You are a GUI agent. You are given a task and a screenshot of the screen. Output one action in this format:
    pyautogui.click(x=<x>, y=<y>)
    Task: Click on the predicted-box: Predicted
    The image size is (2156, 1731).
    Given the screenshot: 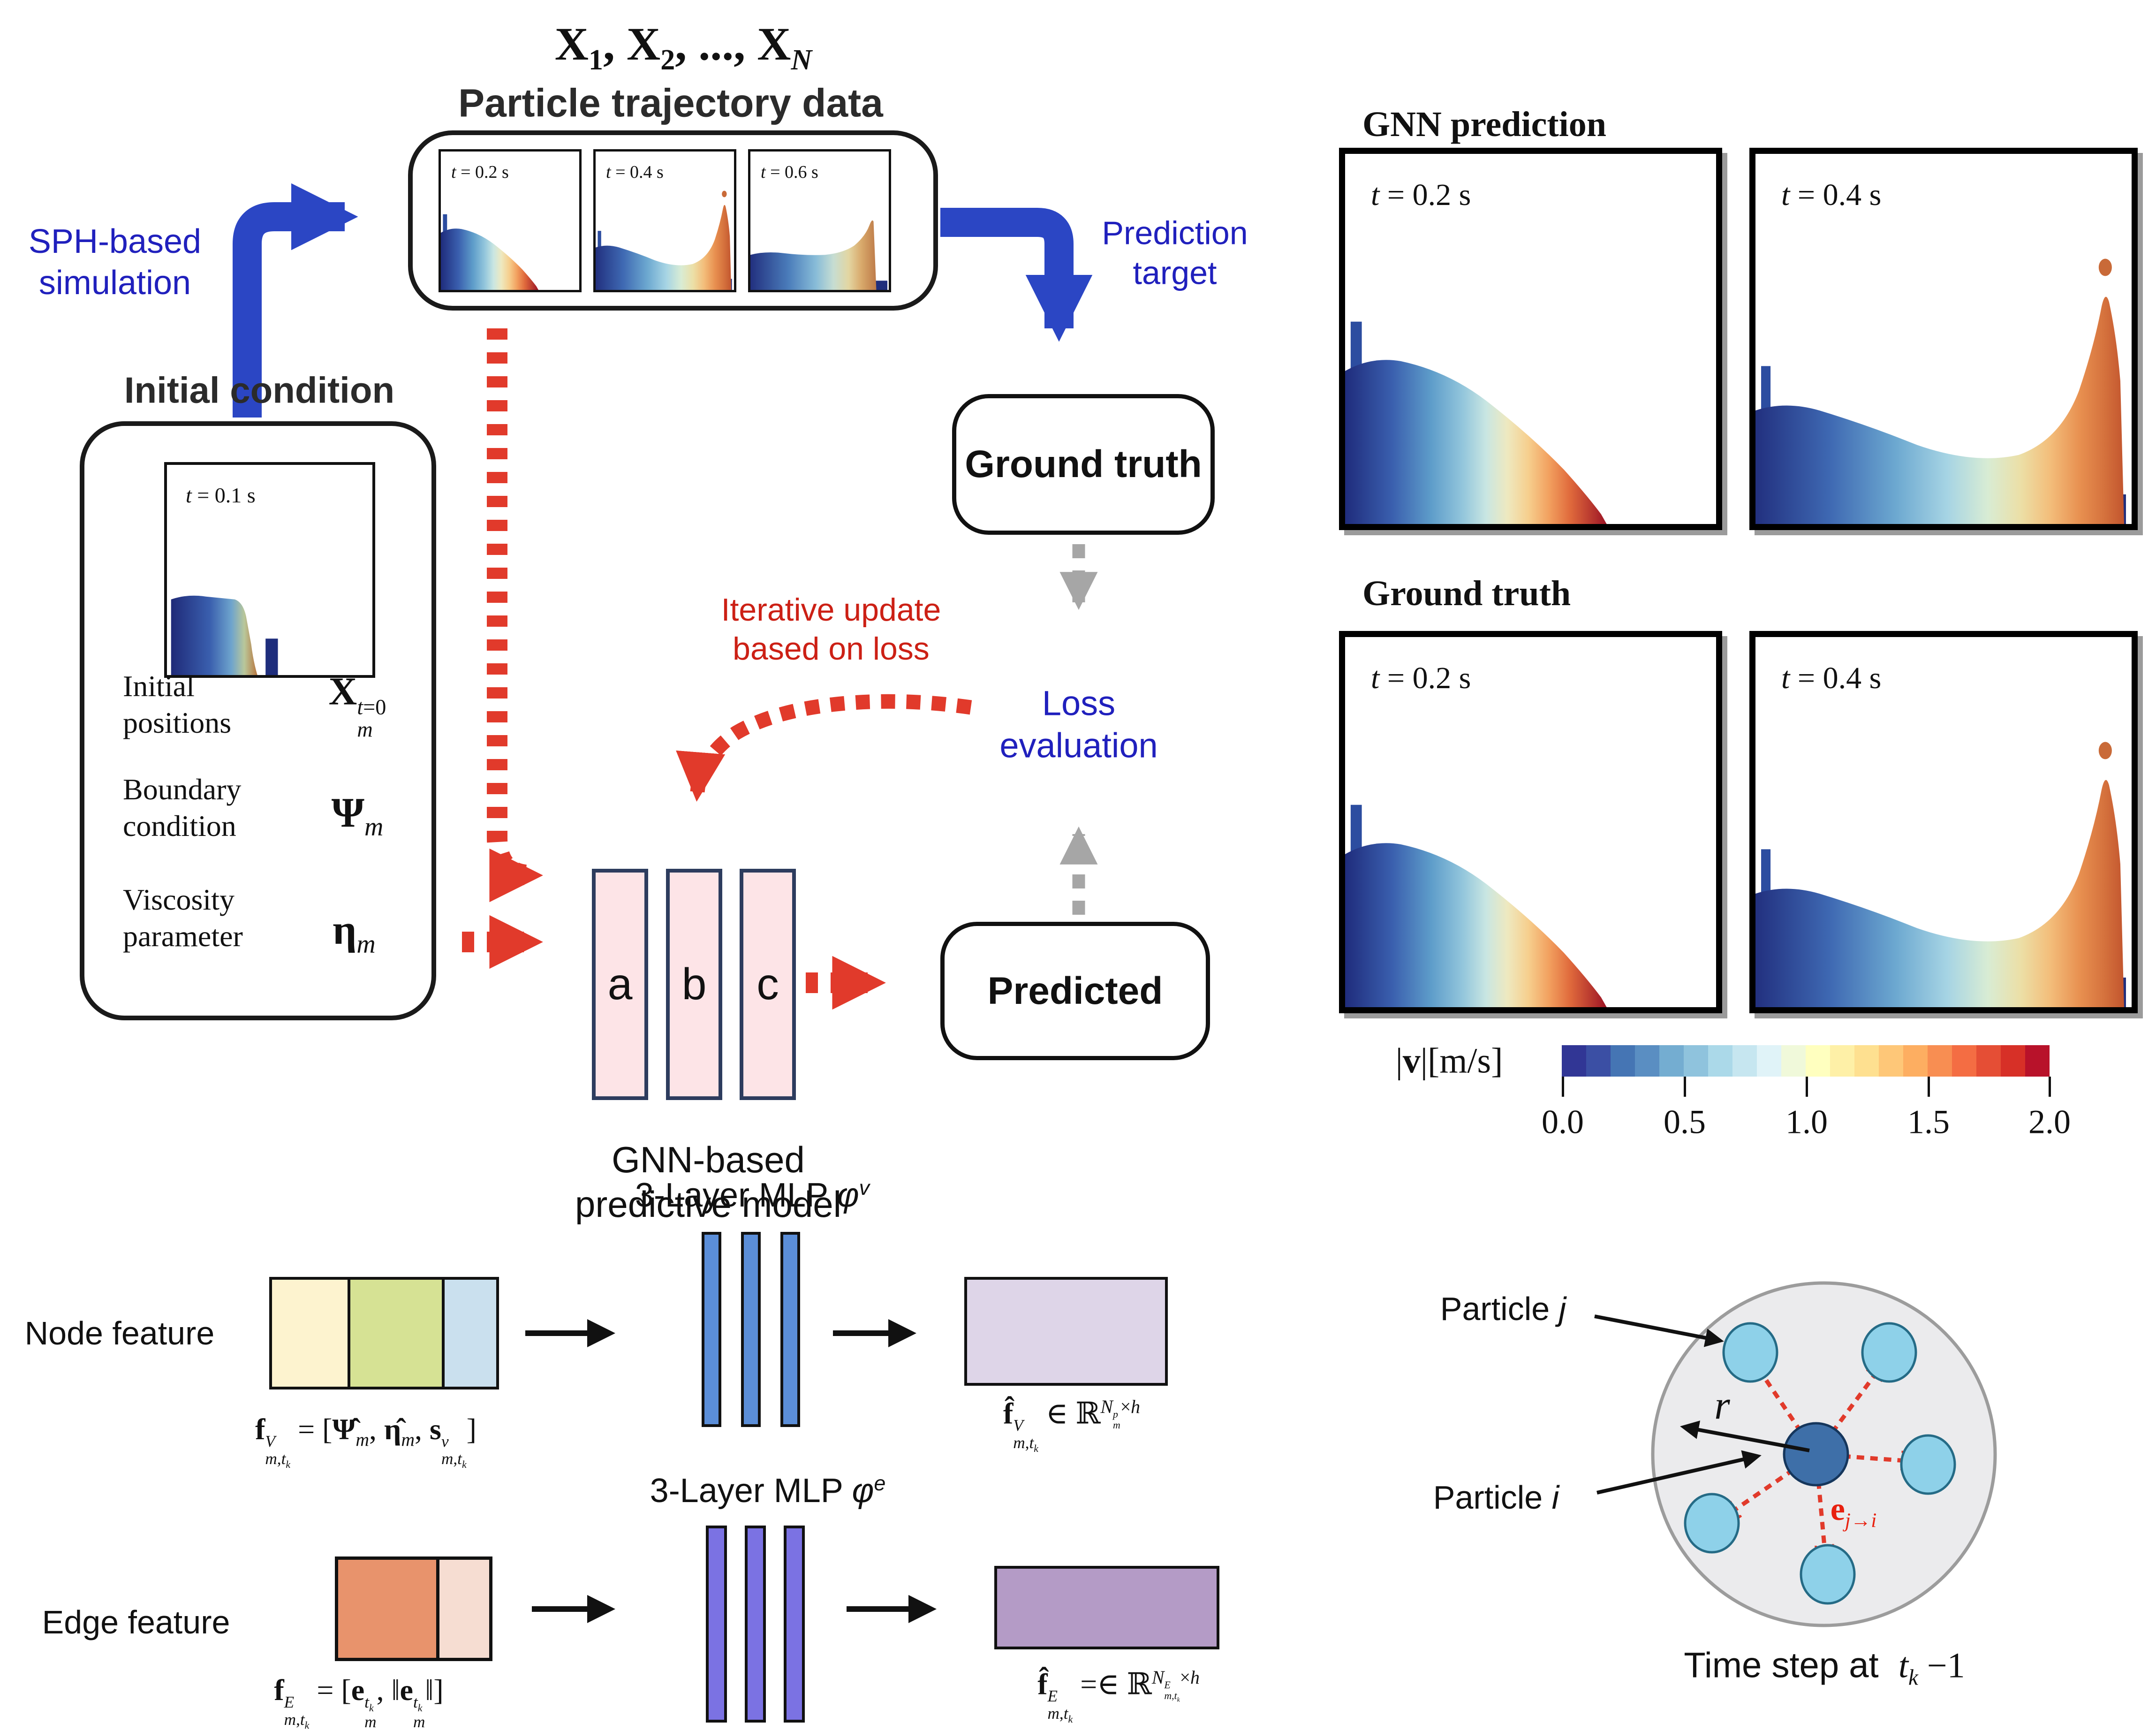 What is the action you would take?
    pyautogui.click(x=1075, y=991)
    